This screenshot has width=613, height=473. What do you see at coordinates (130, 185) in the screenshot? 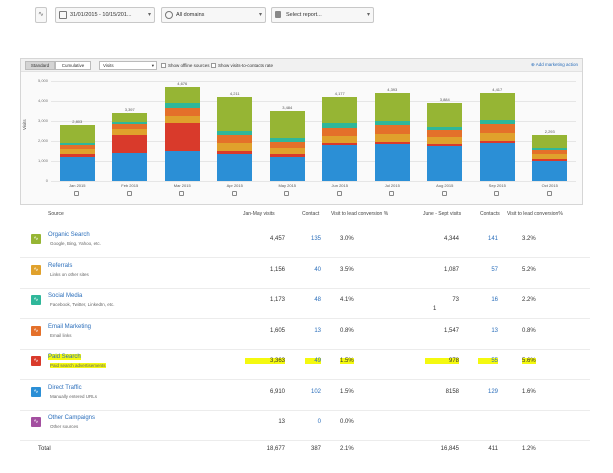
I see `x-tick-label: Feb 2015` at bounding box center [130, 185].